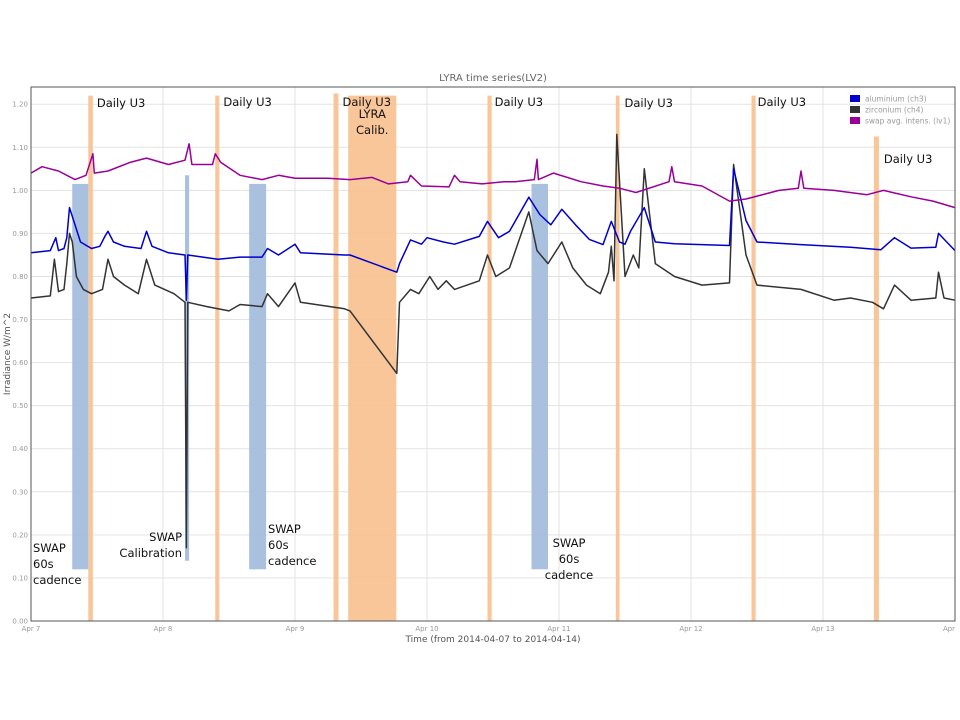  I want to click on x-tick-label: Apr 12, so click(690, 629).